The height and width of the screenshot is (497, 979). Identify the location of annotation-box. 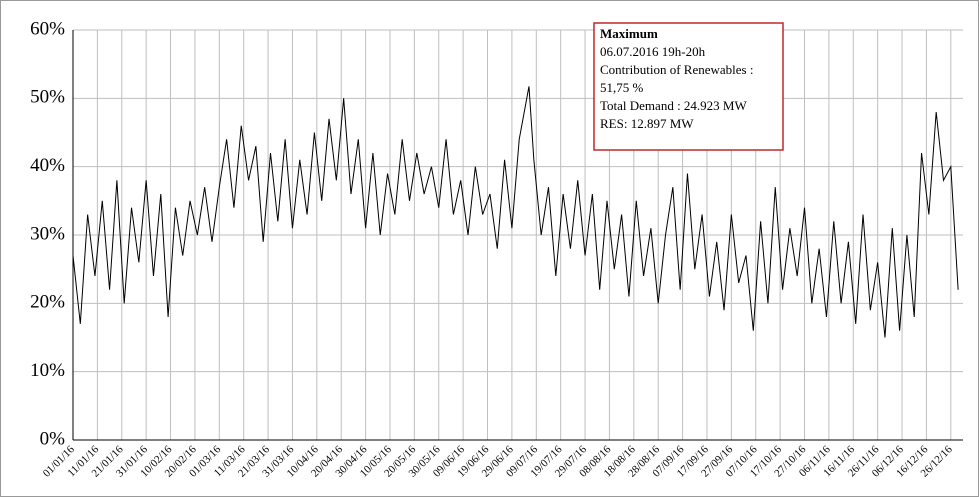
(688, 86).